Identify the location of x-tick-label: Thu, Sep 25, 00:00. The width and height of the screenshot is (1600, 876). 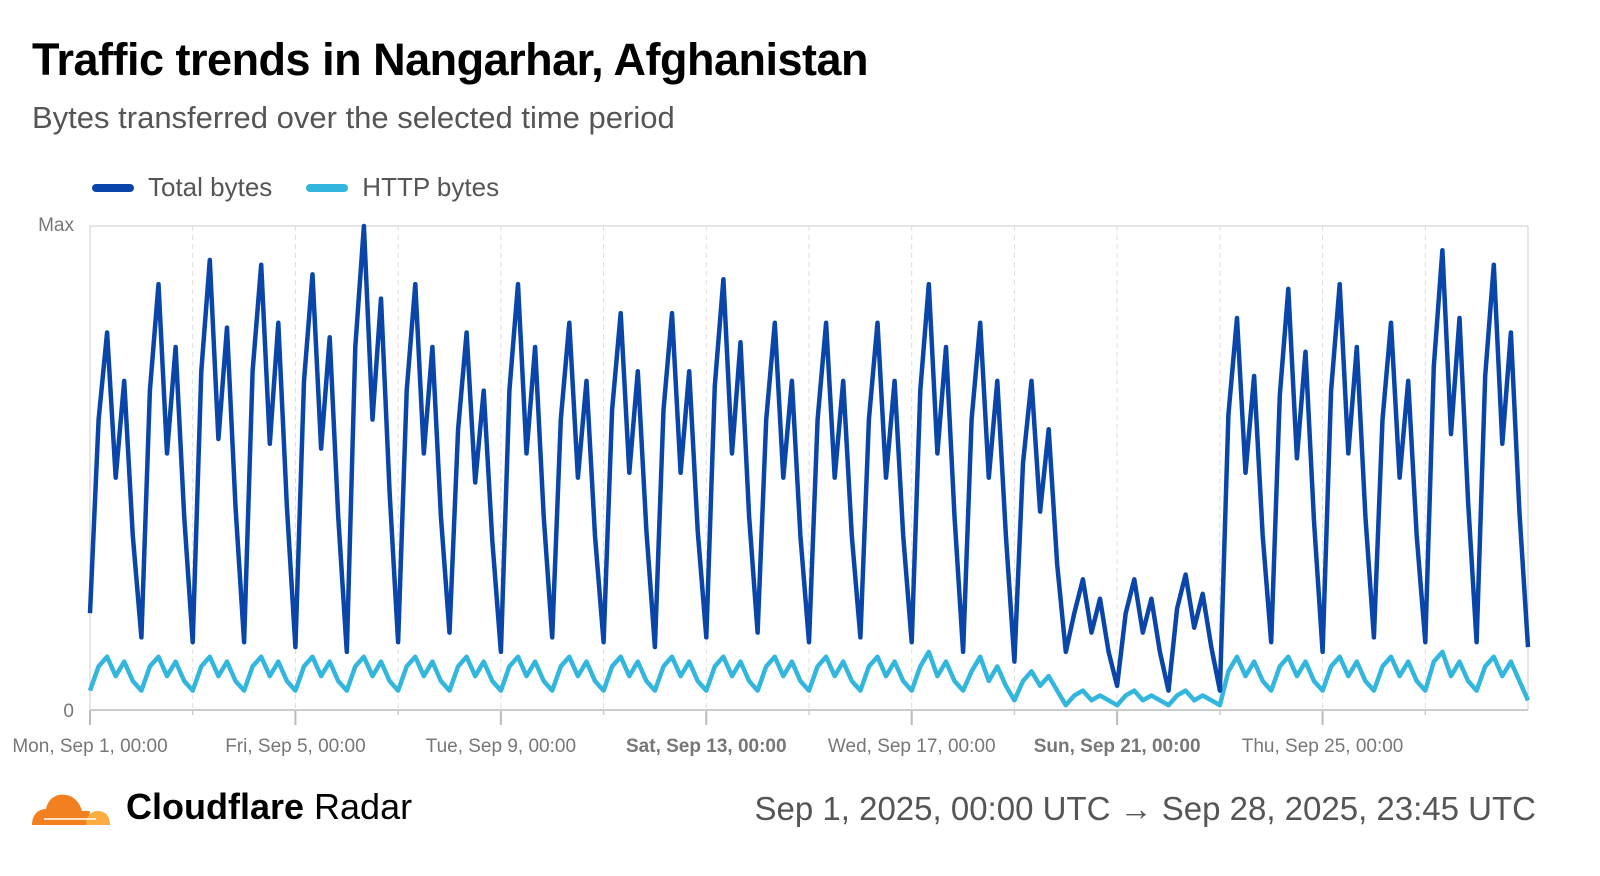
(1323, 746).